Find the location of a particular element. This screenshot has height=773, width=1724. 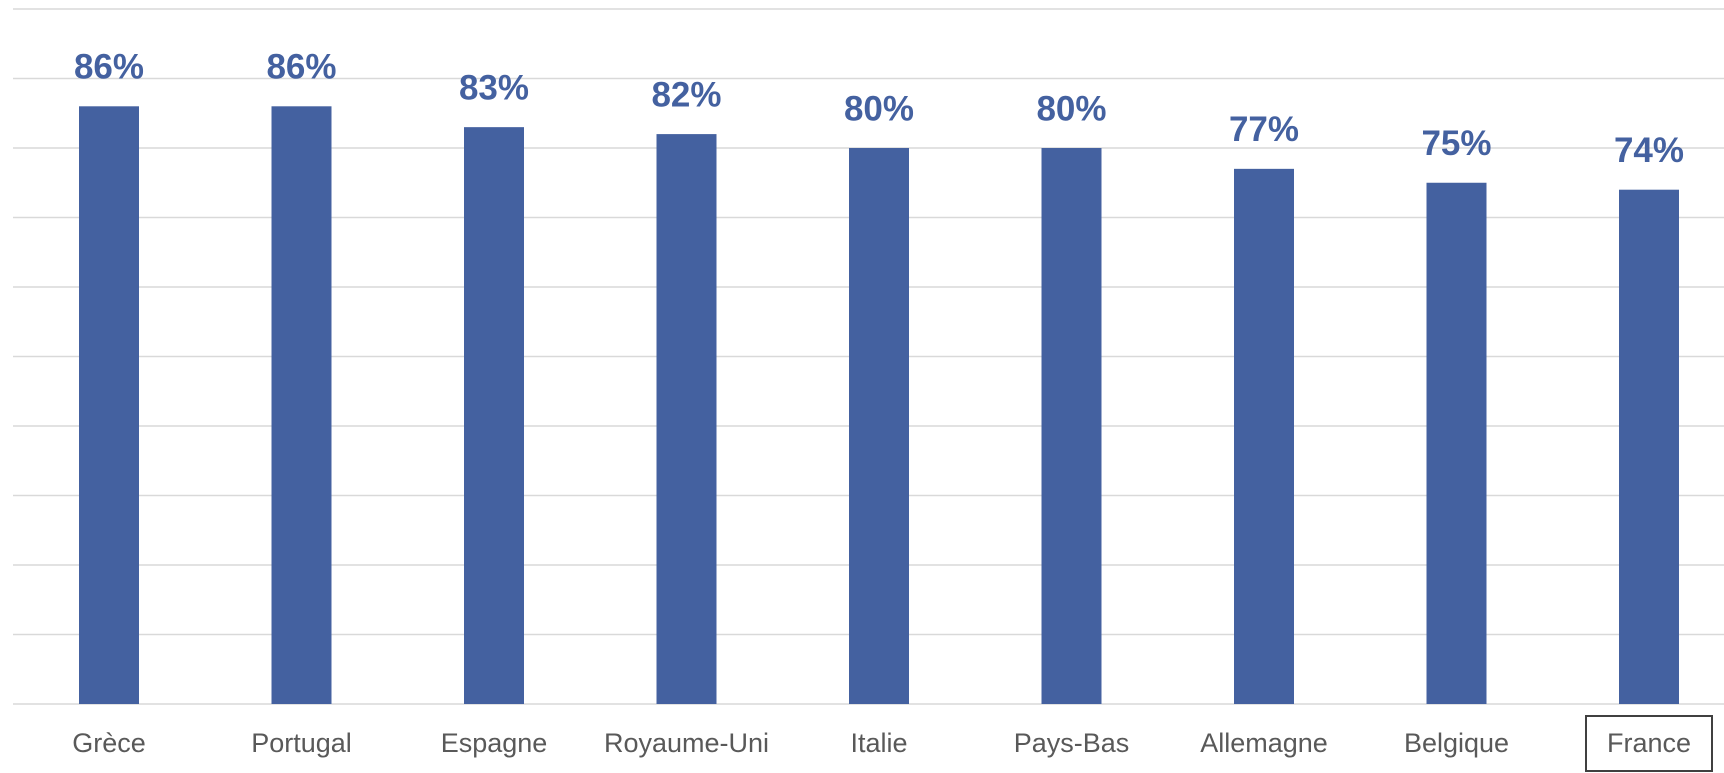

x-tick-label: Belgique is located at coordinates (1456, 743).